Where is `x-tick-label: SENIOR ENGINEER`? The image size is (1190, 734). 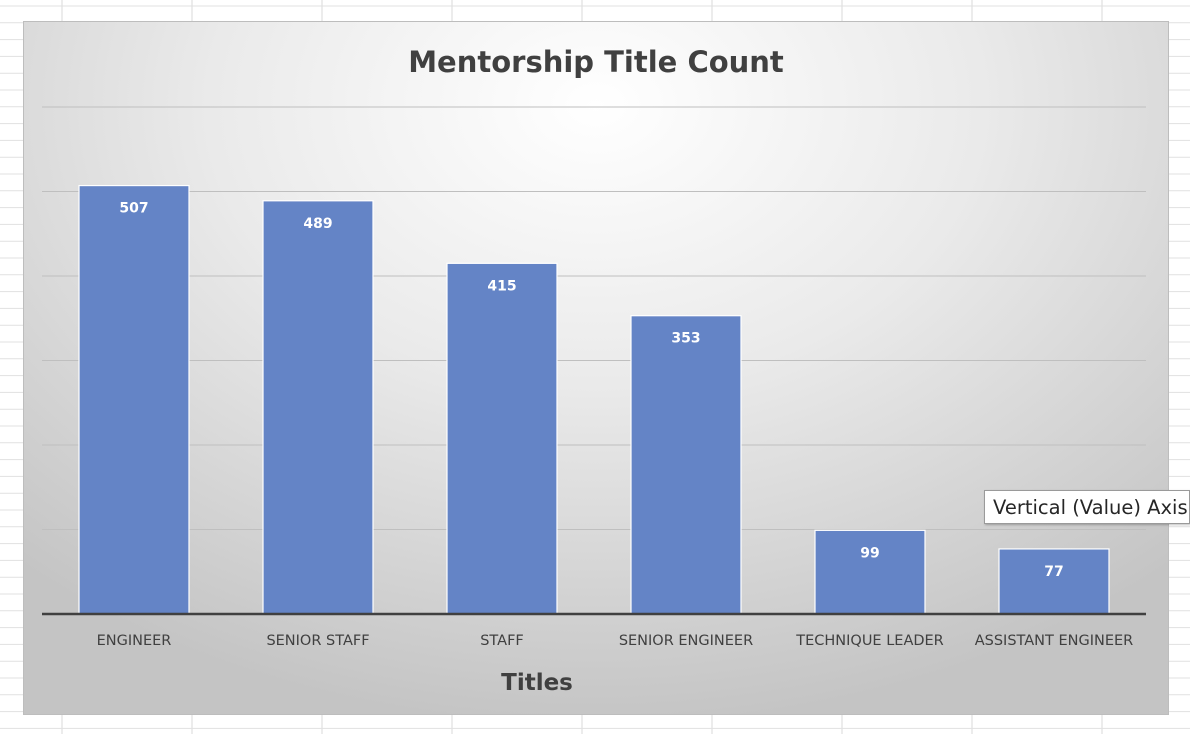 x-tick-label: SENIOR ENGINEER is located at coordinates (686, 641).